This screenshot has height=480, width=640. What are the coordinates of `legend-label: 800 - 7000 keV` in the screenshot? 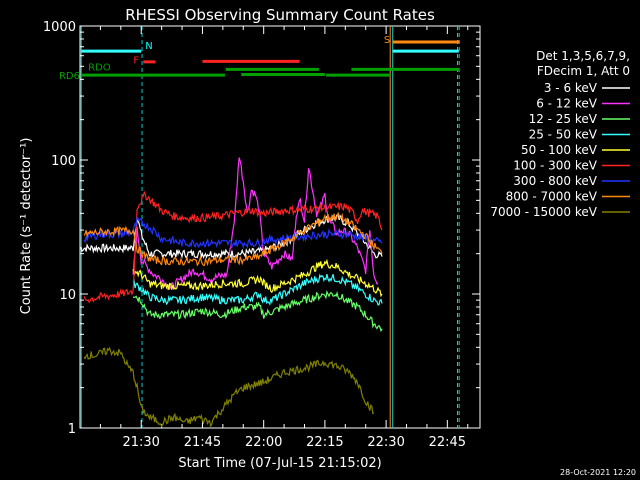 It's located at (552, 197).